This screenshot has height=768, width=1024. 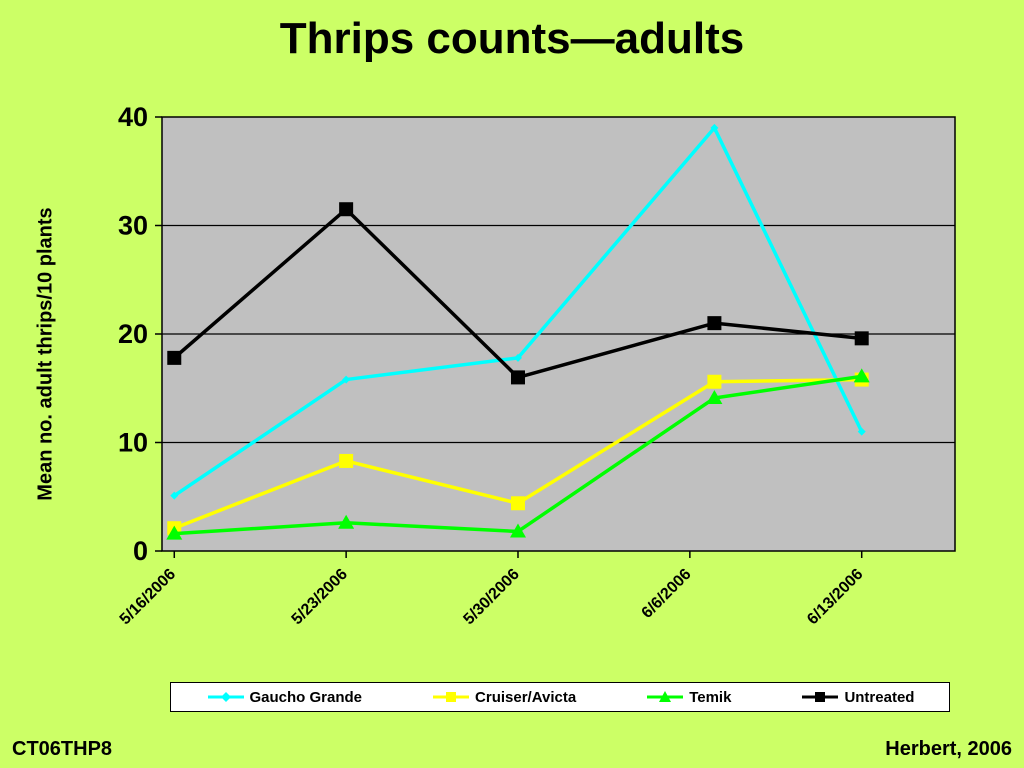 What do you see at coordinates (225, 697) in the screenshot?
I see `legend-key-gaucho-grande` at bounding box center [225, 697].